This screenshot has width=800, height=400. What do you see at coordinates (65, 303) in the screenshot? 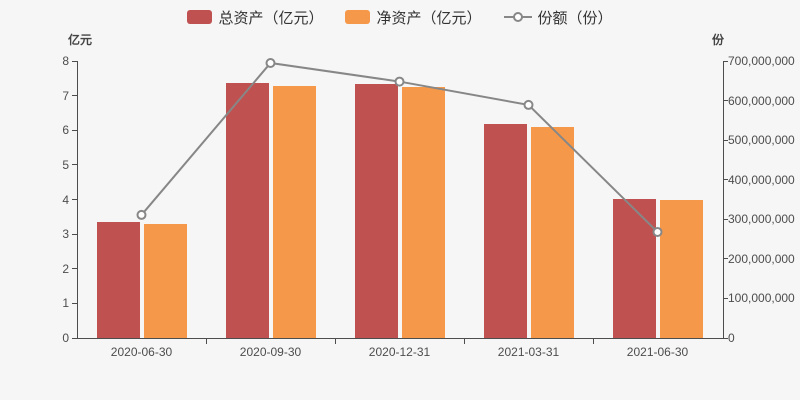
I see `y-axis-label-left: 1` at bounding box center [65, 303].